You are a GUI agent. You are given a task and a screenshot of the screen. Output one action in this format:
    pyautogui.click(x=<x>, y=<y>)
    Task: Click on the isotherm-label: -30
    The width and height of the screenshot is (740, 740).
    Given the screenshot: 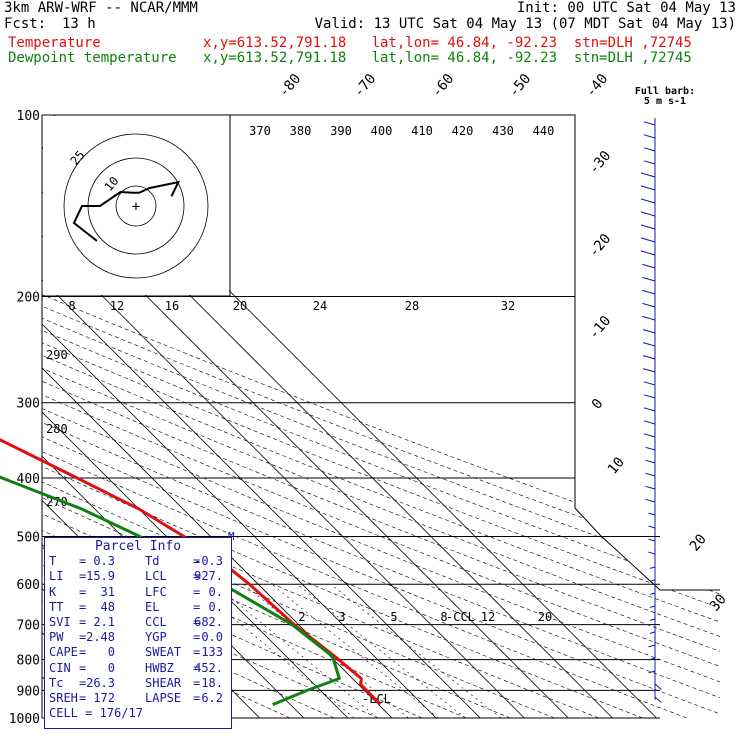 What is the action you would take?
    pyautogui.click(x=600, y=163)
    